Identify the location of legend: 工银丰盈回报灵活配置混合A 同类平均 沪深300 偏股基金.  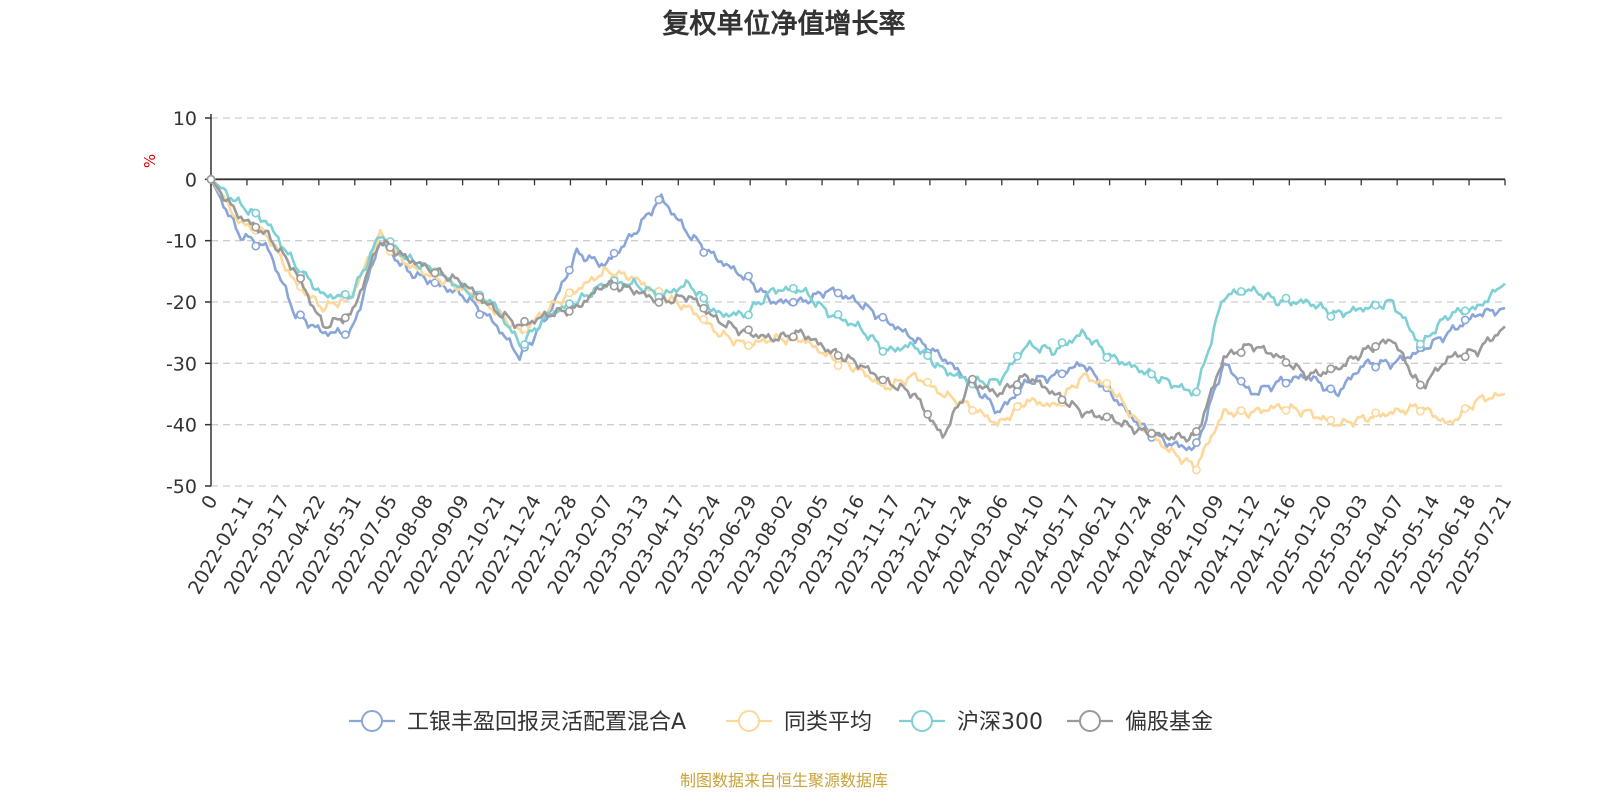
(781, 722).